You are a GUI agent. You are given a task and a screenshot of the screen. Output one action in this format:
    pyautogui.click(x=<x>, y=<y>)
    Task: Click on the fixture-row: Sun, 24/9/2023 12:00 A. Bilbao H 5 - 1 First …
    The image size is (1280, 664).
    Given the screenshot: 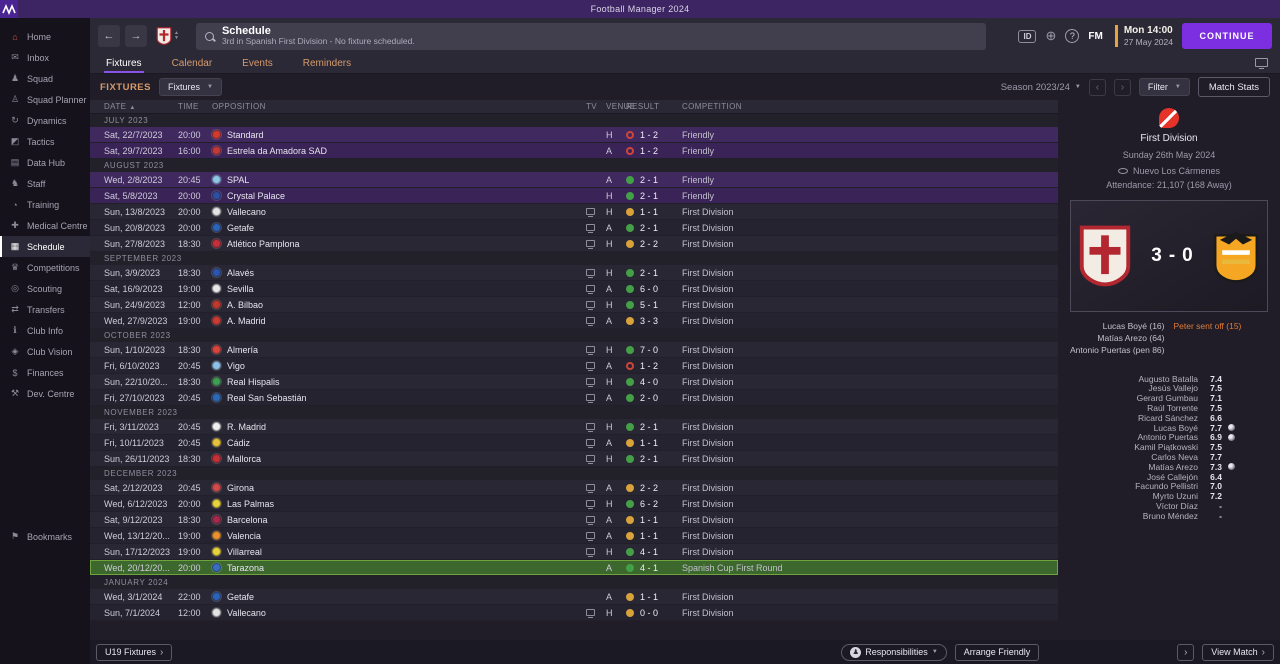 What is the action you would take?
    pyautogui.click(x=574, y=305)
    